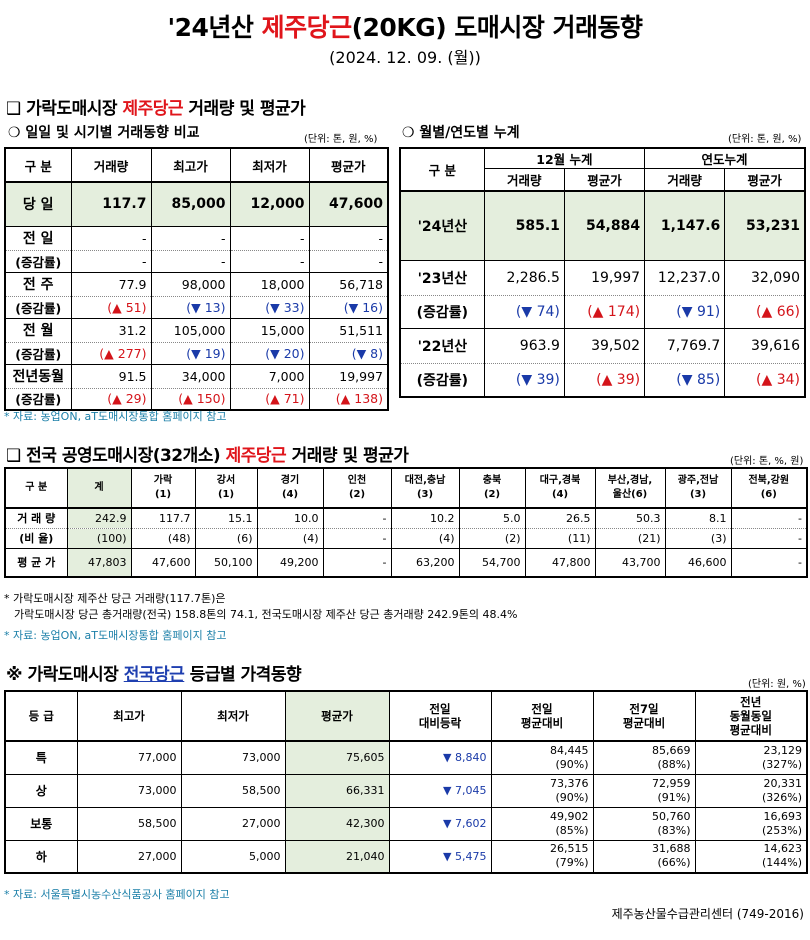  Describe the element at coordinates (492, 518) in the screenshot. I see `national-value: 5.0` at that location.